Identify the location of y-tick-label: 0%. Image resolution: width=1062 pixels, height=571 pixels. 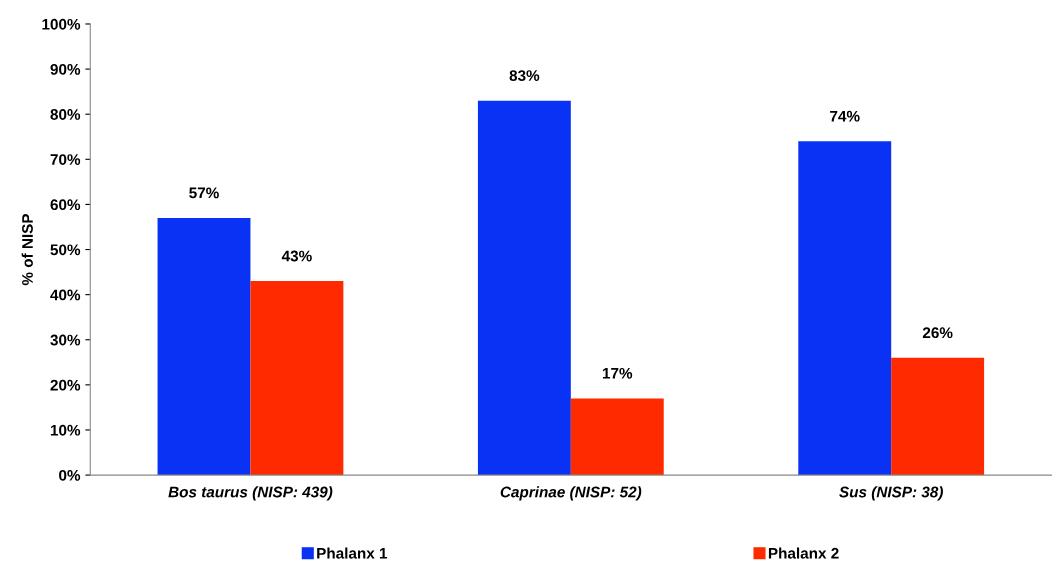
(70, 475).